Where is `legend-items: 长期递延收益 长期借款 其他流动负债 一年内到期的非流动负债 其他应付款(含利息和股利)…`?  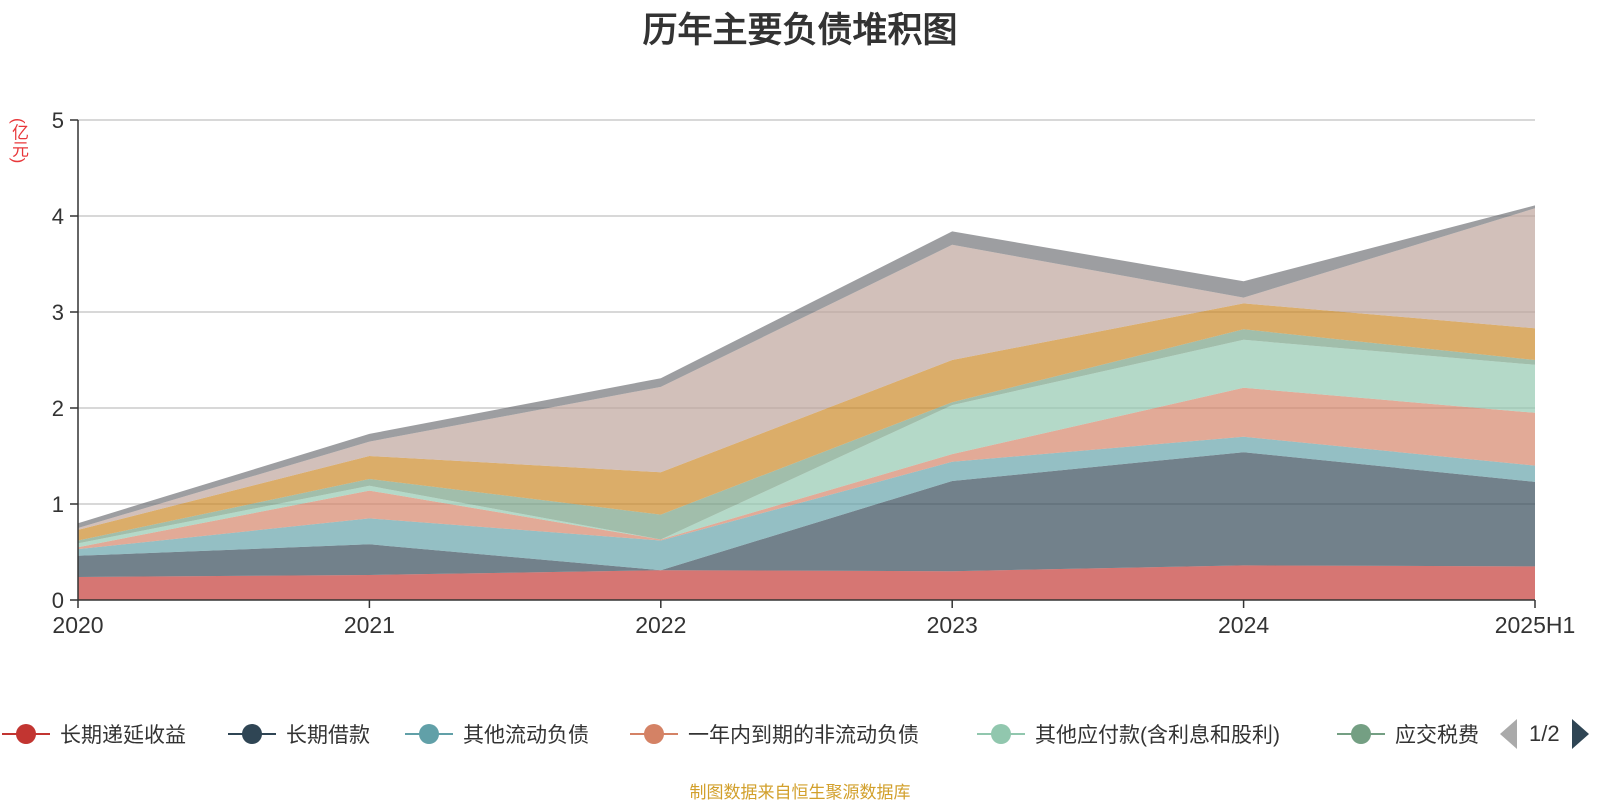 legend-items: 长期递延收益 长期借款 其他流动负债 一年内到期的非流动负债 其他应付款(含利息和股利)… is located at coordinates (741, 734).